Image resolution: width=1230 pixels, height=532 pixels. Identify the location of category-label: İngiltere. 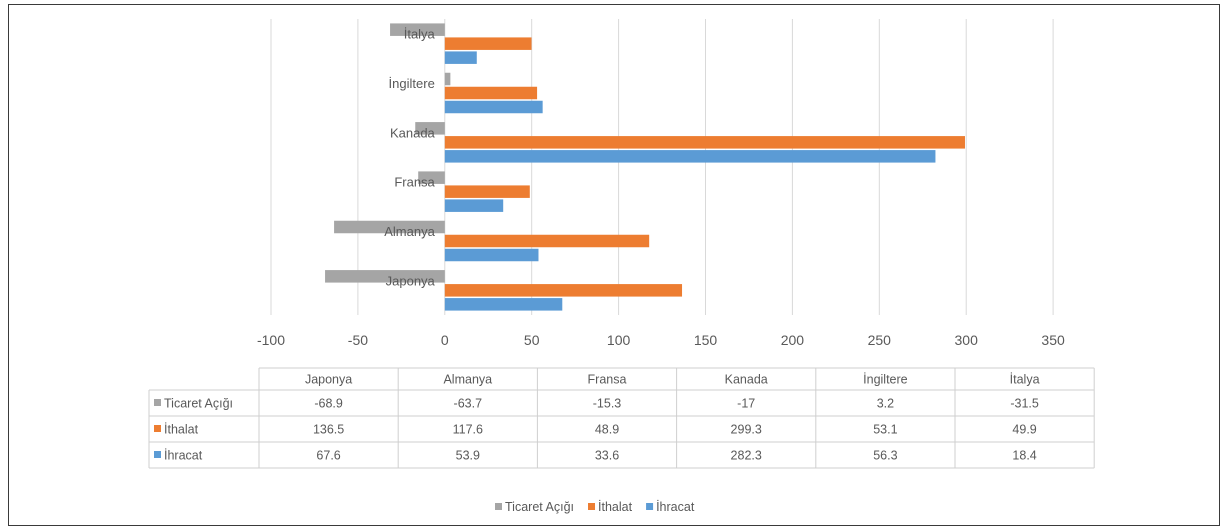
(412, 83).